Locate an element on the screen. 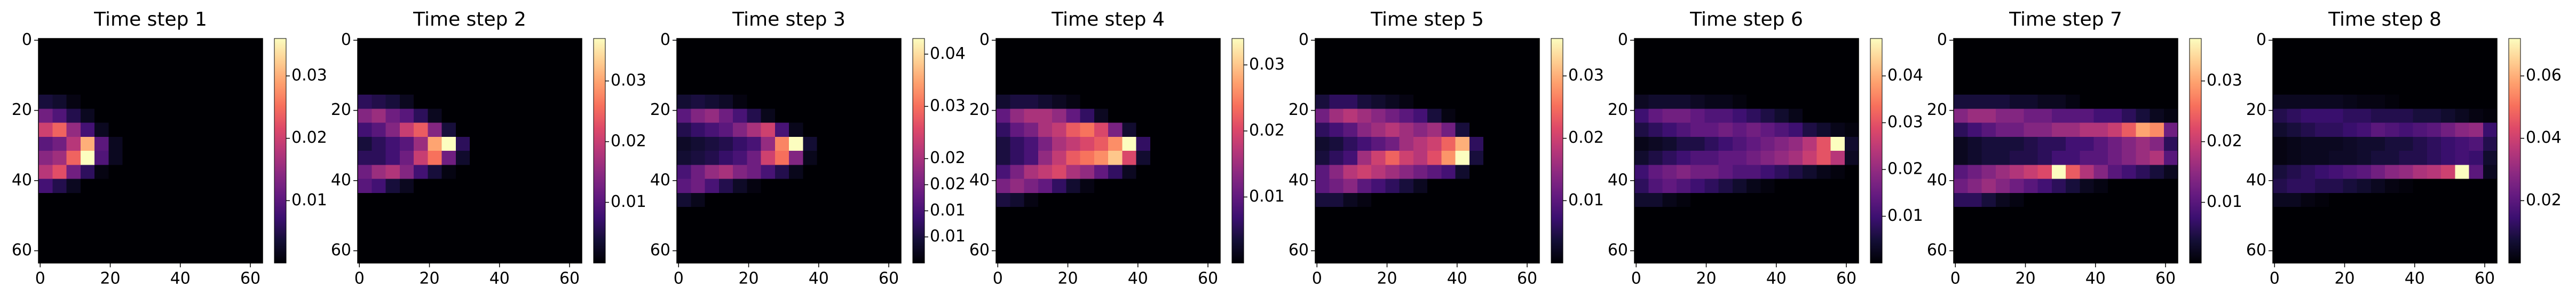  y-tick-label: 0 is located at coordinates (984, 39).